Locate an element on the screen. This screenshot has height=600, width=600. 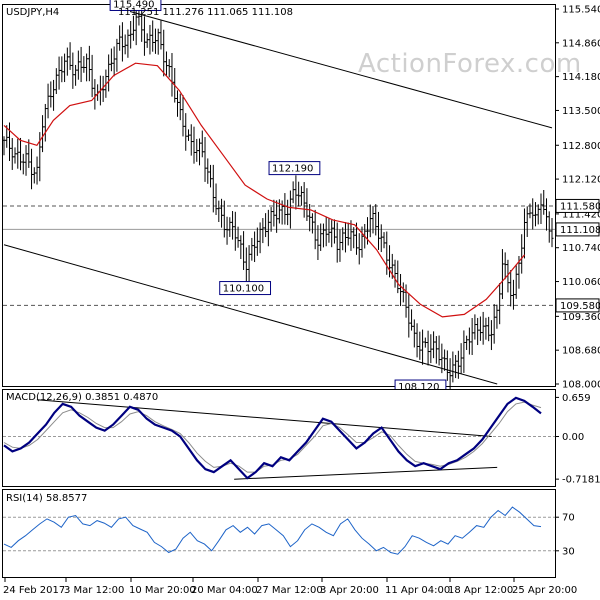
watermark: ActionForex.com is located at coordinates (470, 64).